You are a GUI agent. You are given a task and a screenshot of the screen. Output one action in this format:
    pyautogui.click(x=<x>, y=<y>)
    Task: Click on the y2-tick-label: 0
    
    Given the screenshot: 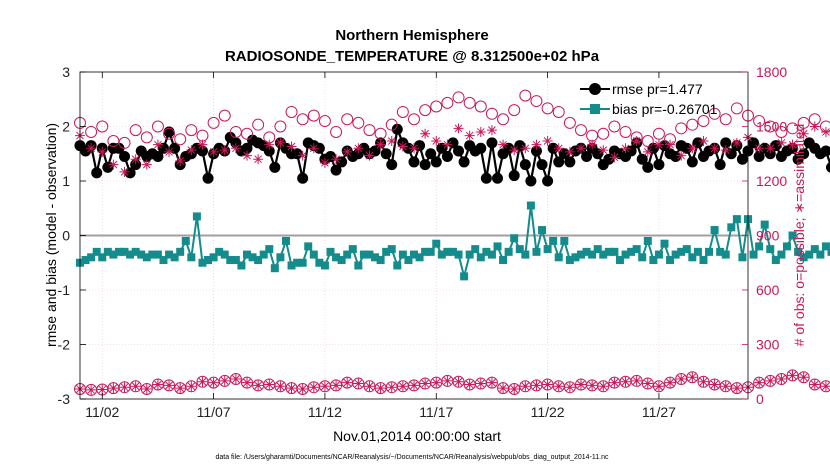 What is the action you would take?
    pyautogui.click(x=760, y=399)
    